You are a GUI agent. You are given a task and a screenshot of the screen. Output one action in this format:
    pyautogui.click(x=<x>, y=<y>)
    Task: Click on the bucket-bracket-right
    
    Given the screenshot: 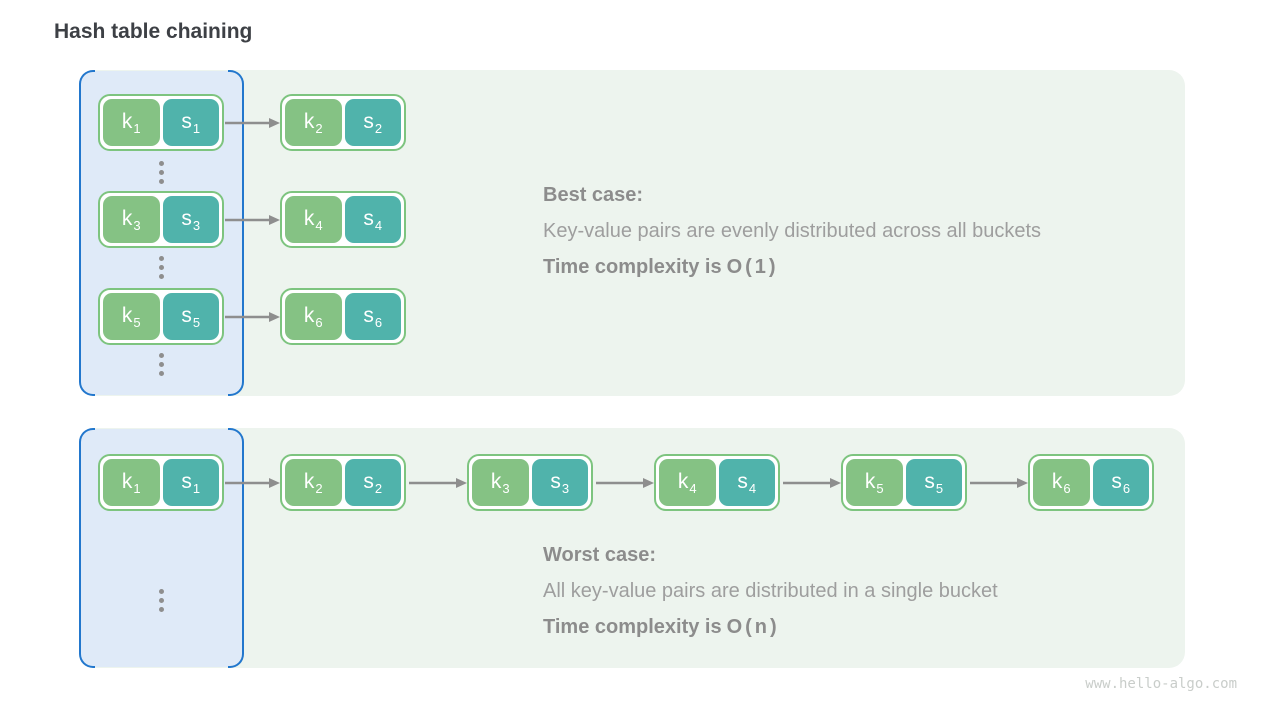 What is the action you would take?
    pyautogui.click(x=236, y=548)
    